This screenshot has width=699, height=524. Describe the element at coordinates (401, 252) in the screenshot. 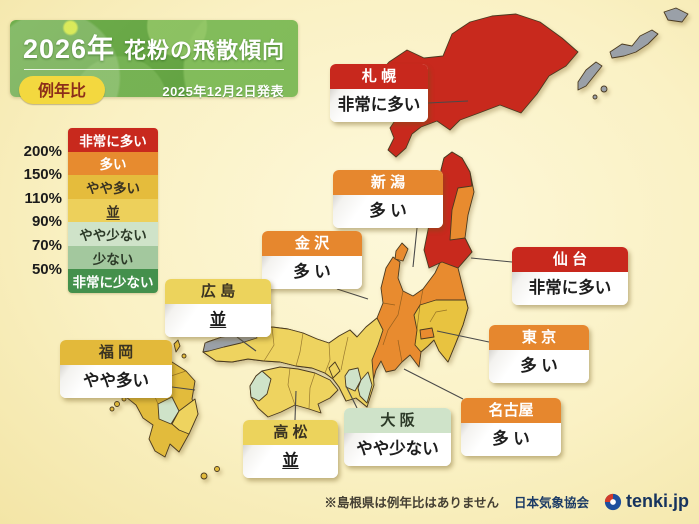

I see `map-sado` at that location.